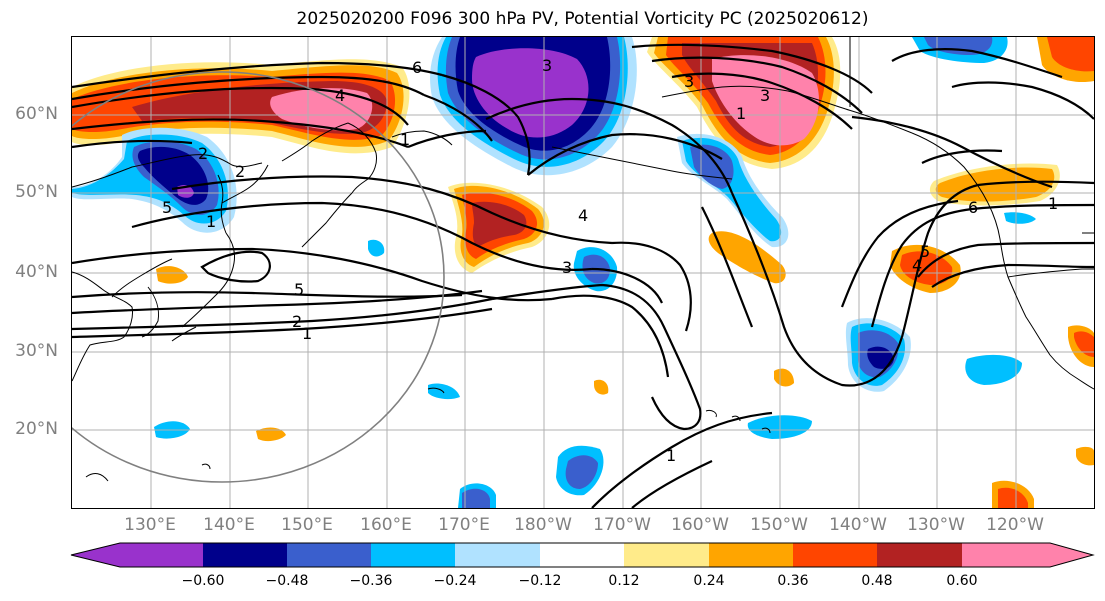 Image resolution: width=1105 pixels, height=601 pixels. I want to click on lon-label: 130°E, so click(150, 525).